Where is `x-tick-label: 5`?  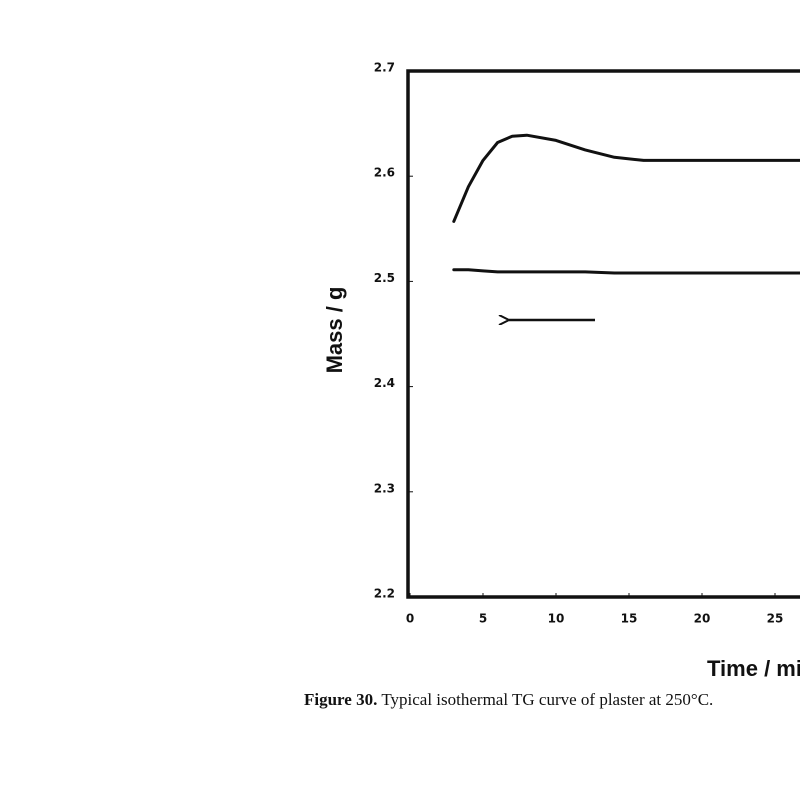 x-tick-label: 5 is located at coordinates (483, 619).